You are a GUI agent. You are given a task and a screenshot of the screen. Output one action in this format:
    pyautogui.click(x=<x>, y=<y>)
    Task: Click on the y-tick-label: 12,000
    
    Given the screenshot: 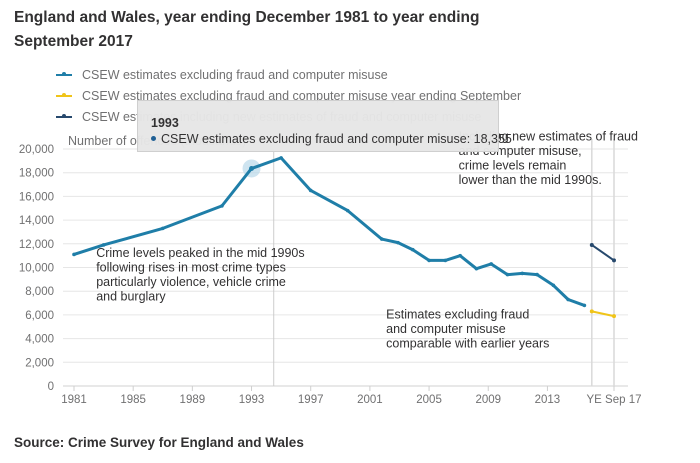 What is the action you would take?
    pyautogui.click(x=36, y=245)
    